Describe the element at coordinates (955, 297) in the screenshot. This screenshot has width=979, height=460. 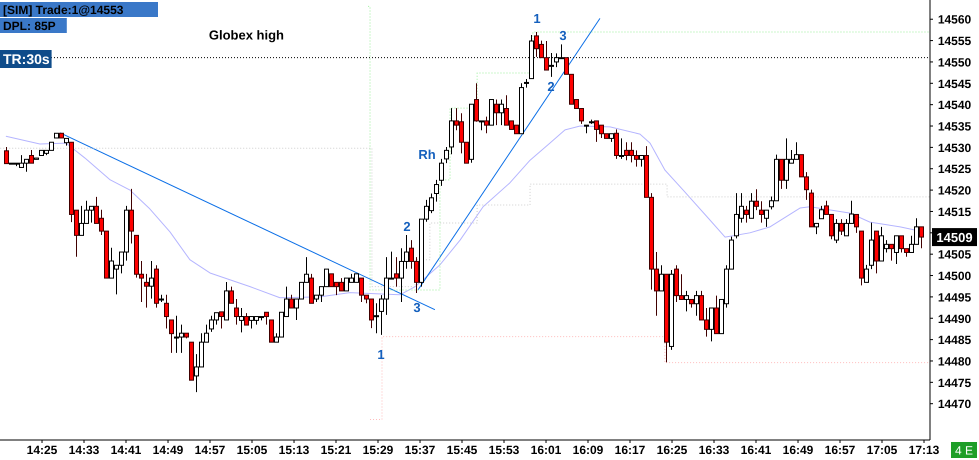
I see `y-tick-label: 14495` at that location.